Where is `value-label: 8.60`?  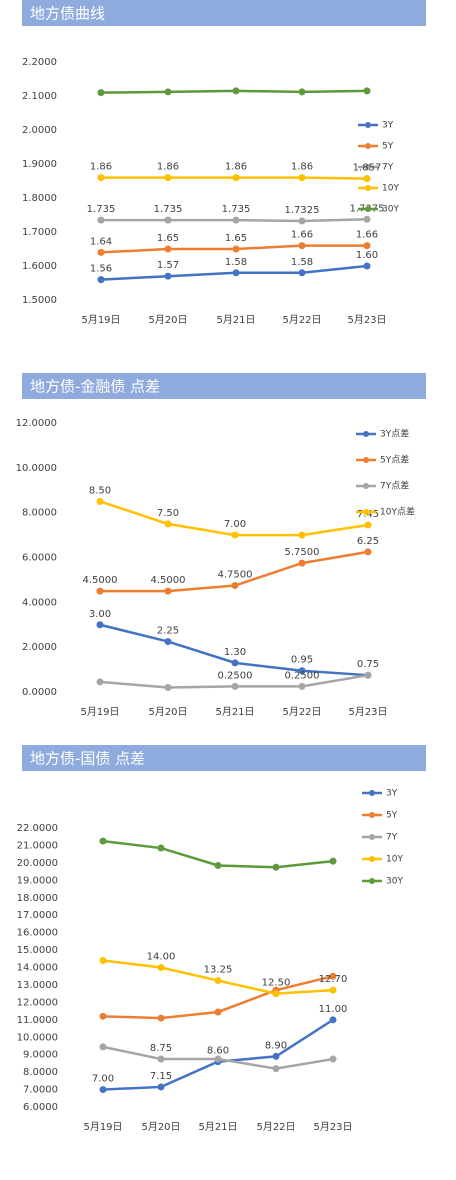 value-label: 8.60 is located at coordinates (218, 1051).